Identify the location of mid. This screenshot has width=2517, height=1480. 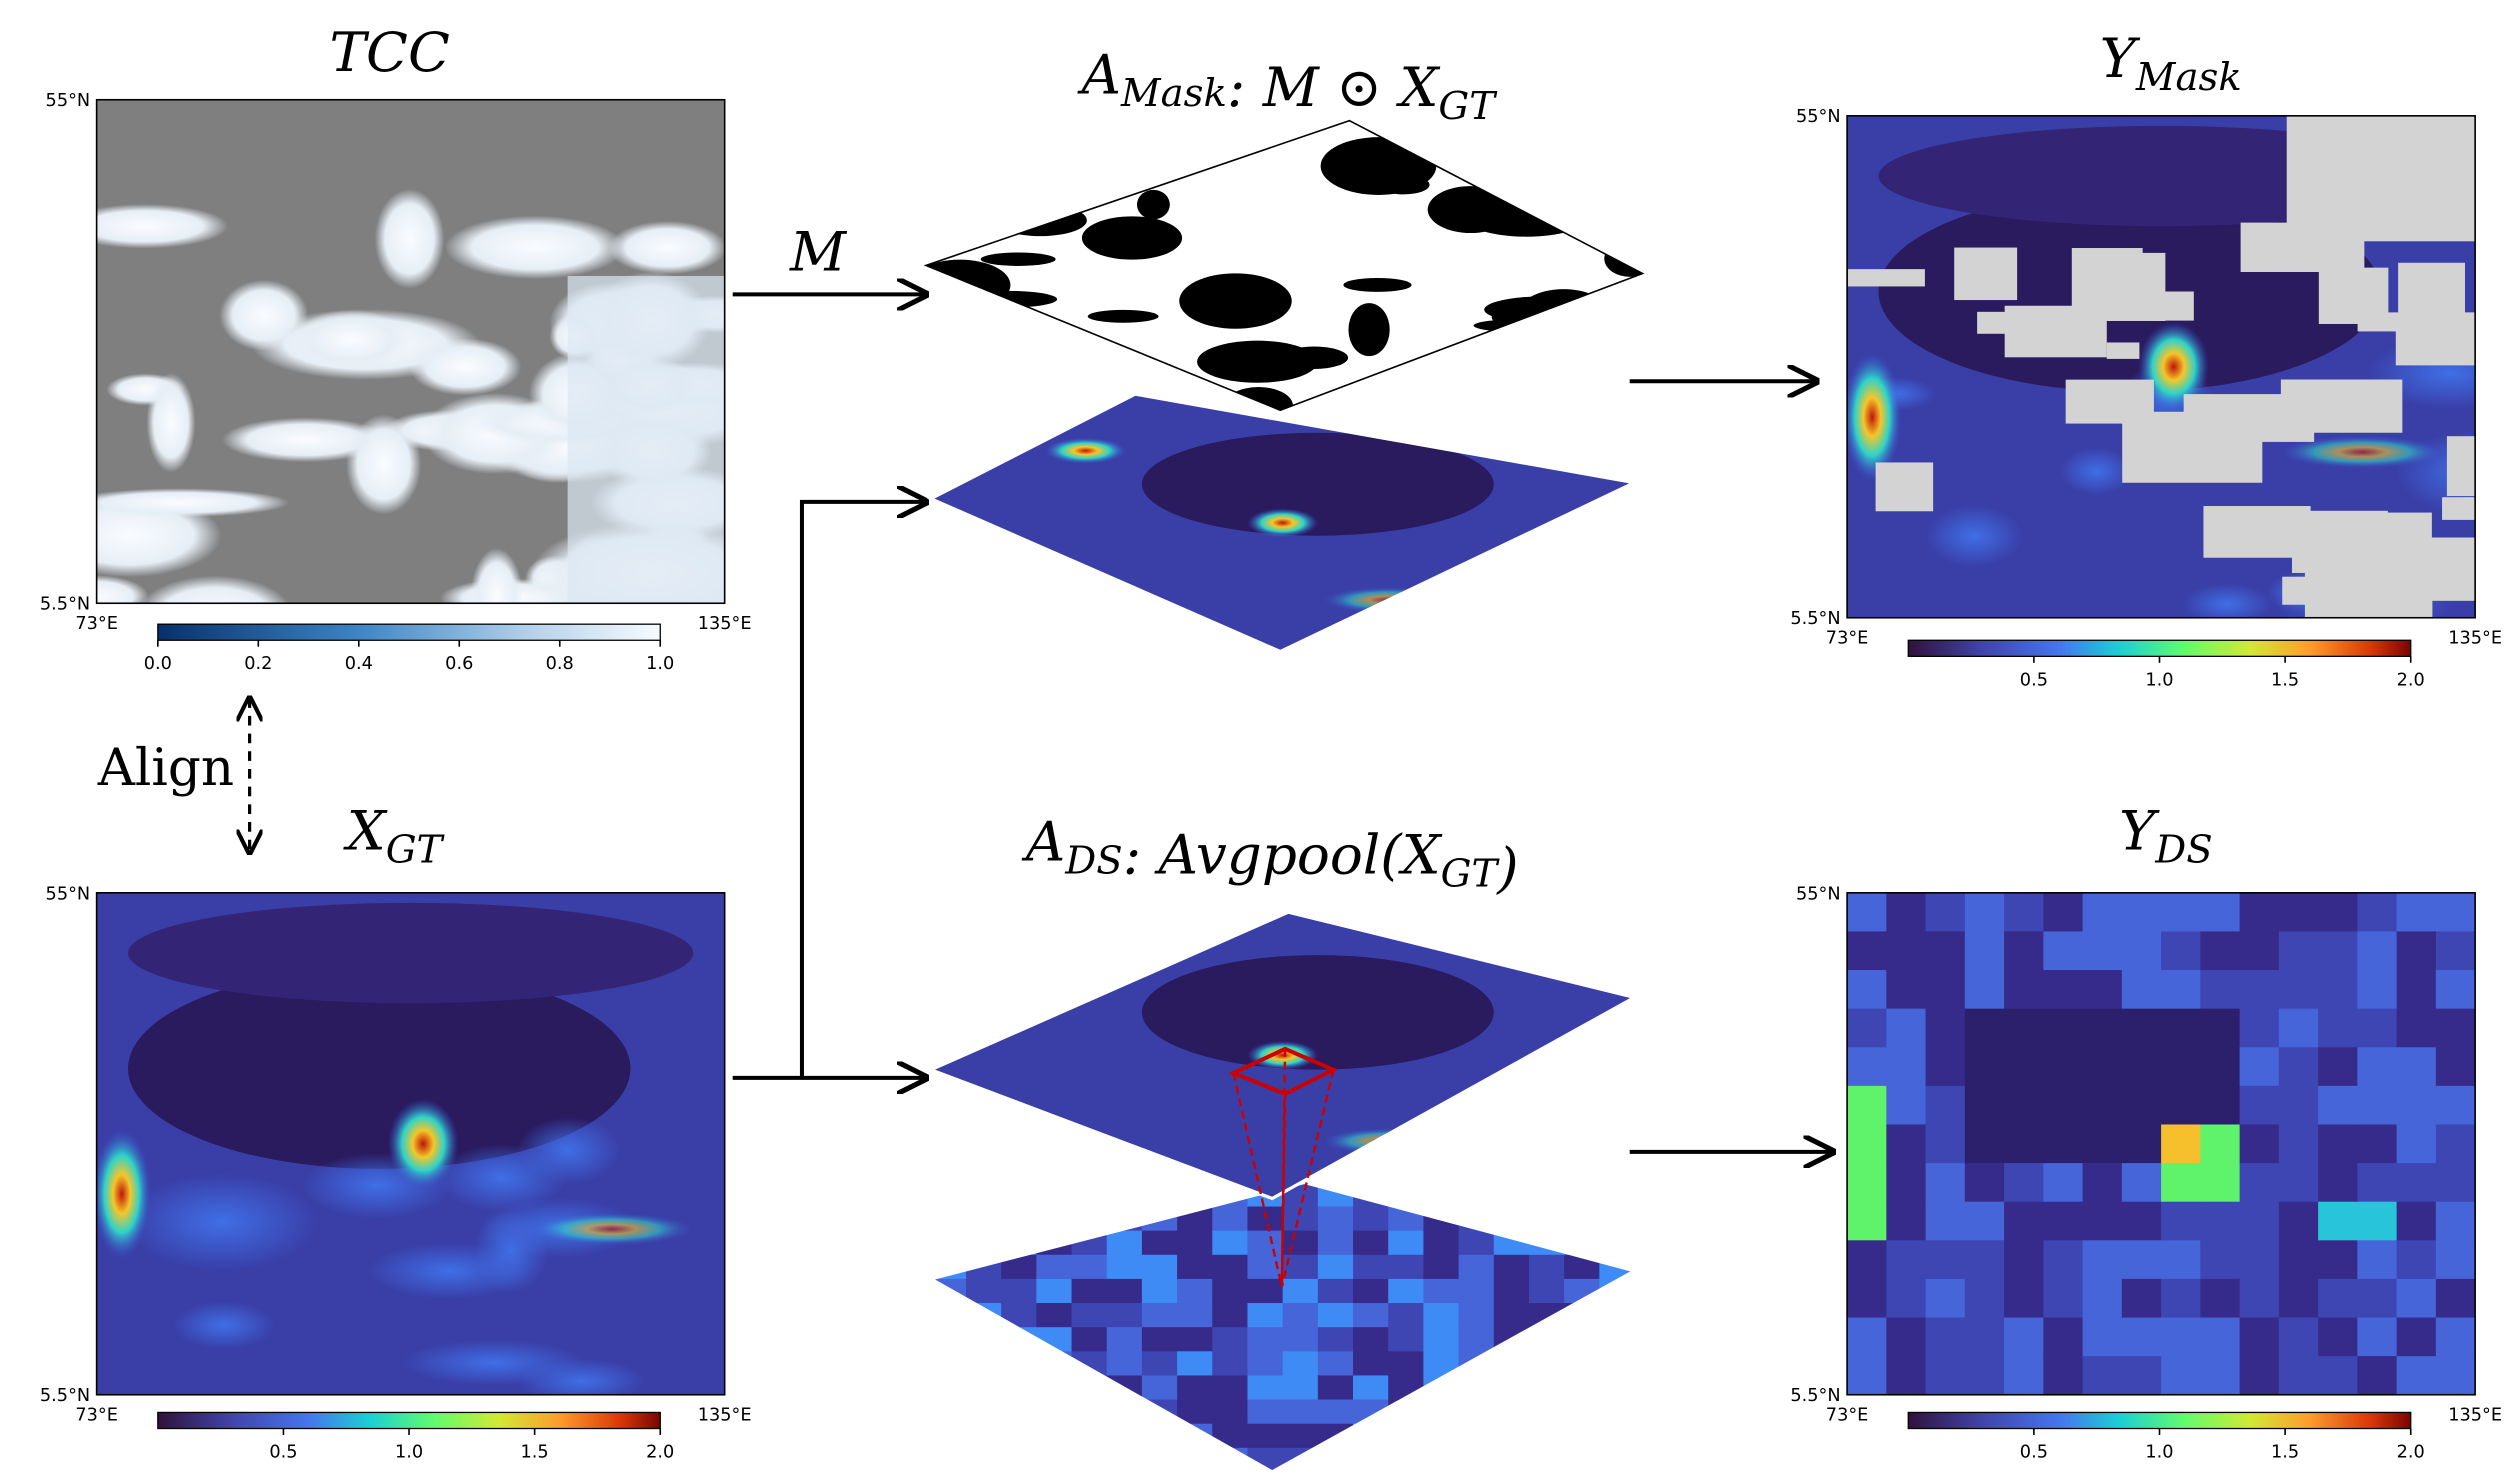
(224, 1325).